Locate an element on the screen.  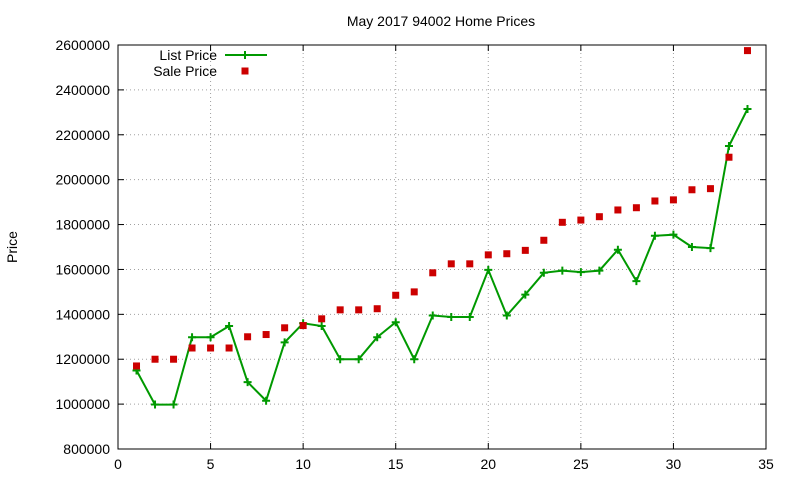
x-tick-label: 35 is located at coordinates (766, 464).